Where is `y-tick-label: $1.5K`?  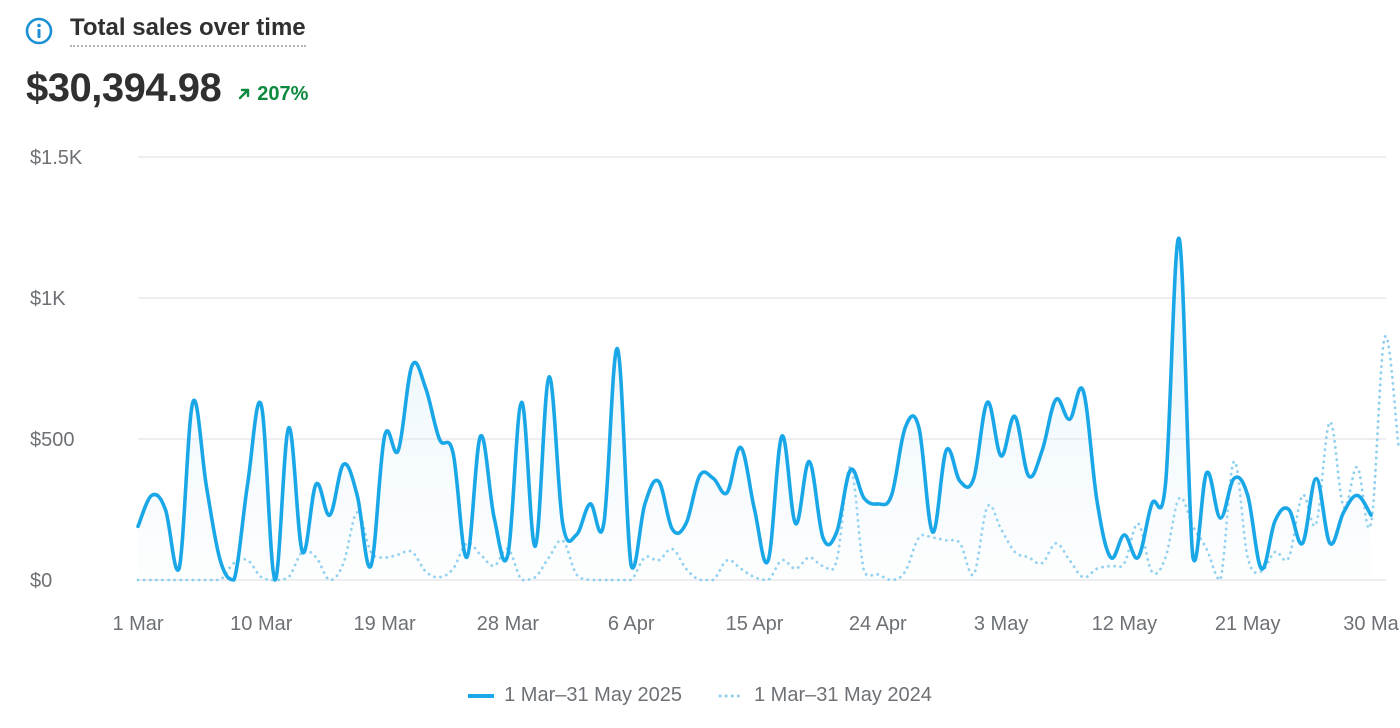 y-tick-label: $1.5K is located at coordinates (56, 158).